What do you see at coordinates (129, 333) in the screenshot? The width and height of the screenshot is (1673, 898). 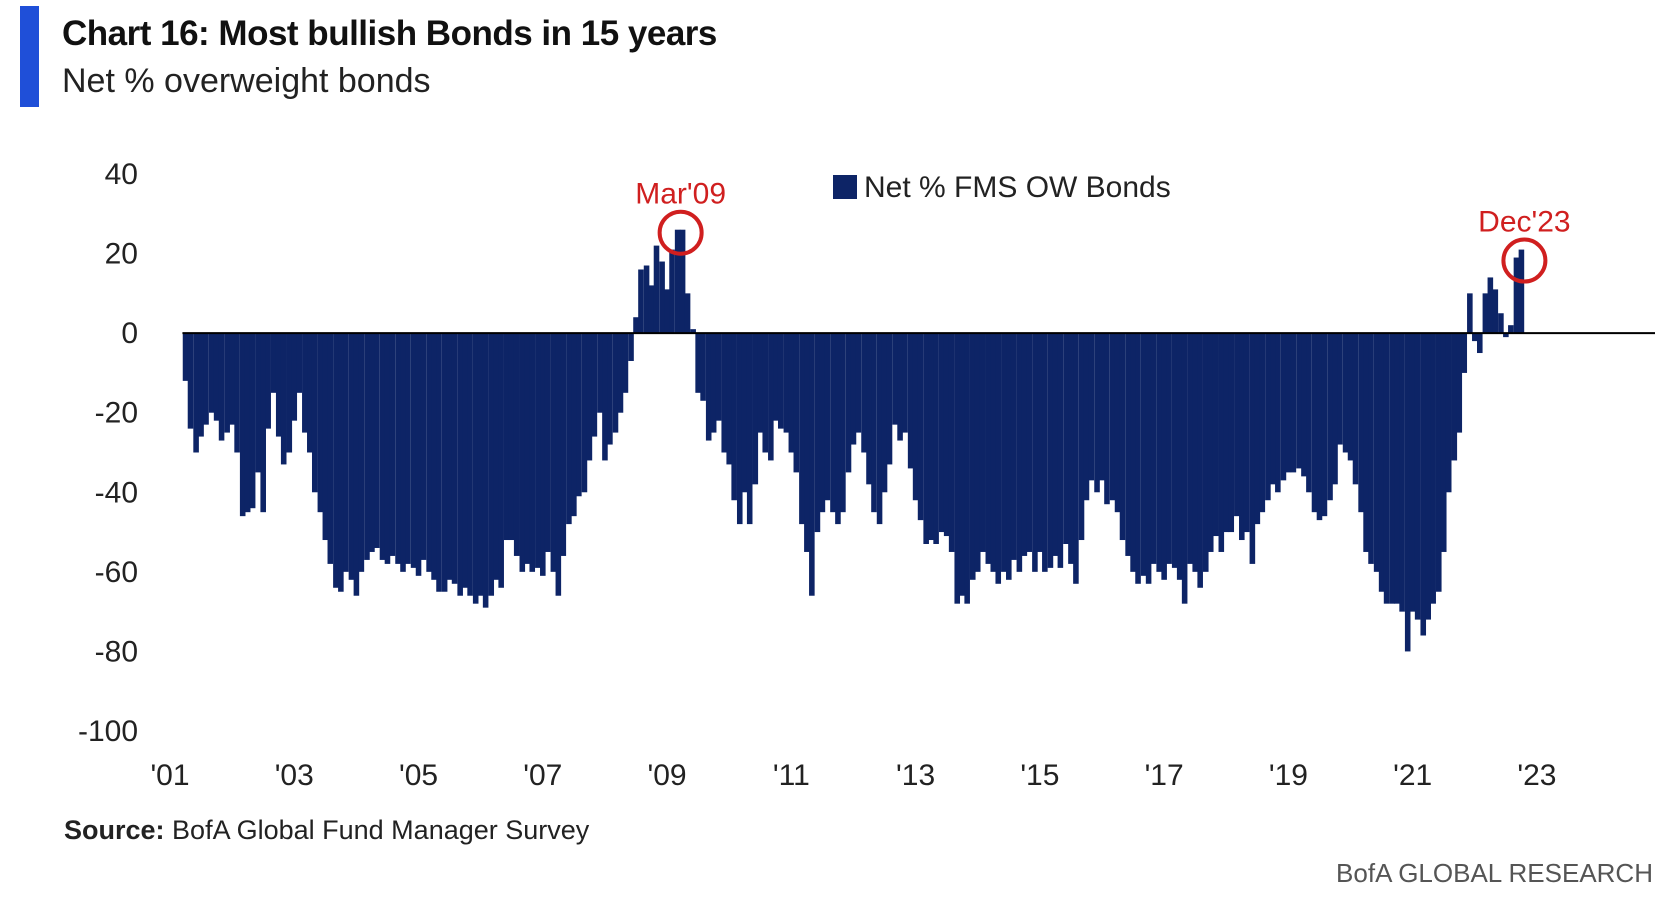 I see `y-tick-label: 0` at bounding box center [129, 333].